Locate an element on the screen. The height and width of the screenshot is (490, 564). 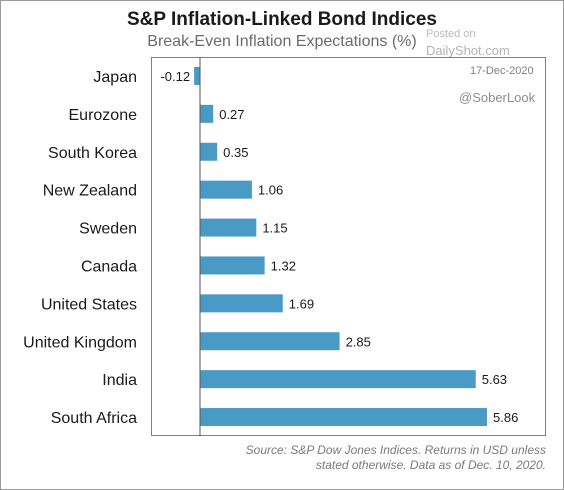
data-label: -0.12 is located at coordinates (175, 76).